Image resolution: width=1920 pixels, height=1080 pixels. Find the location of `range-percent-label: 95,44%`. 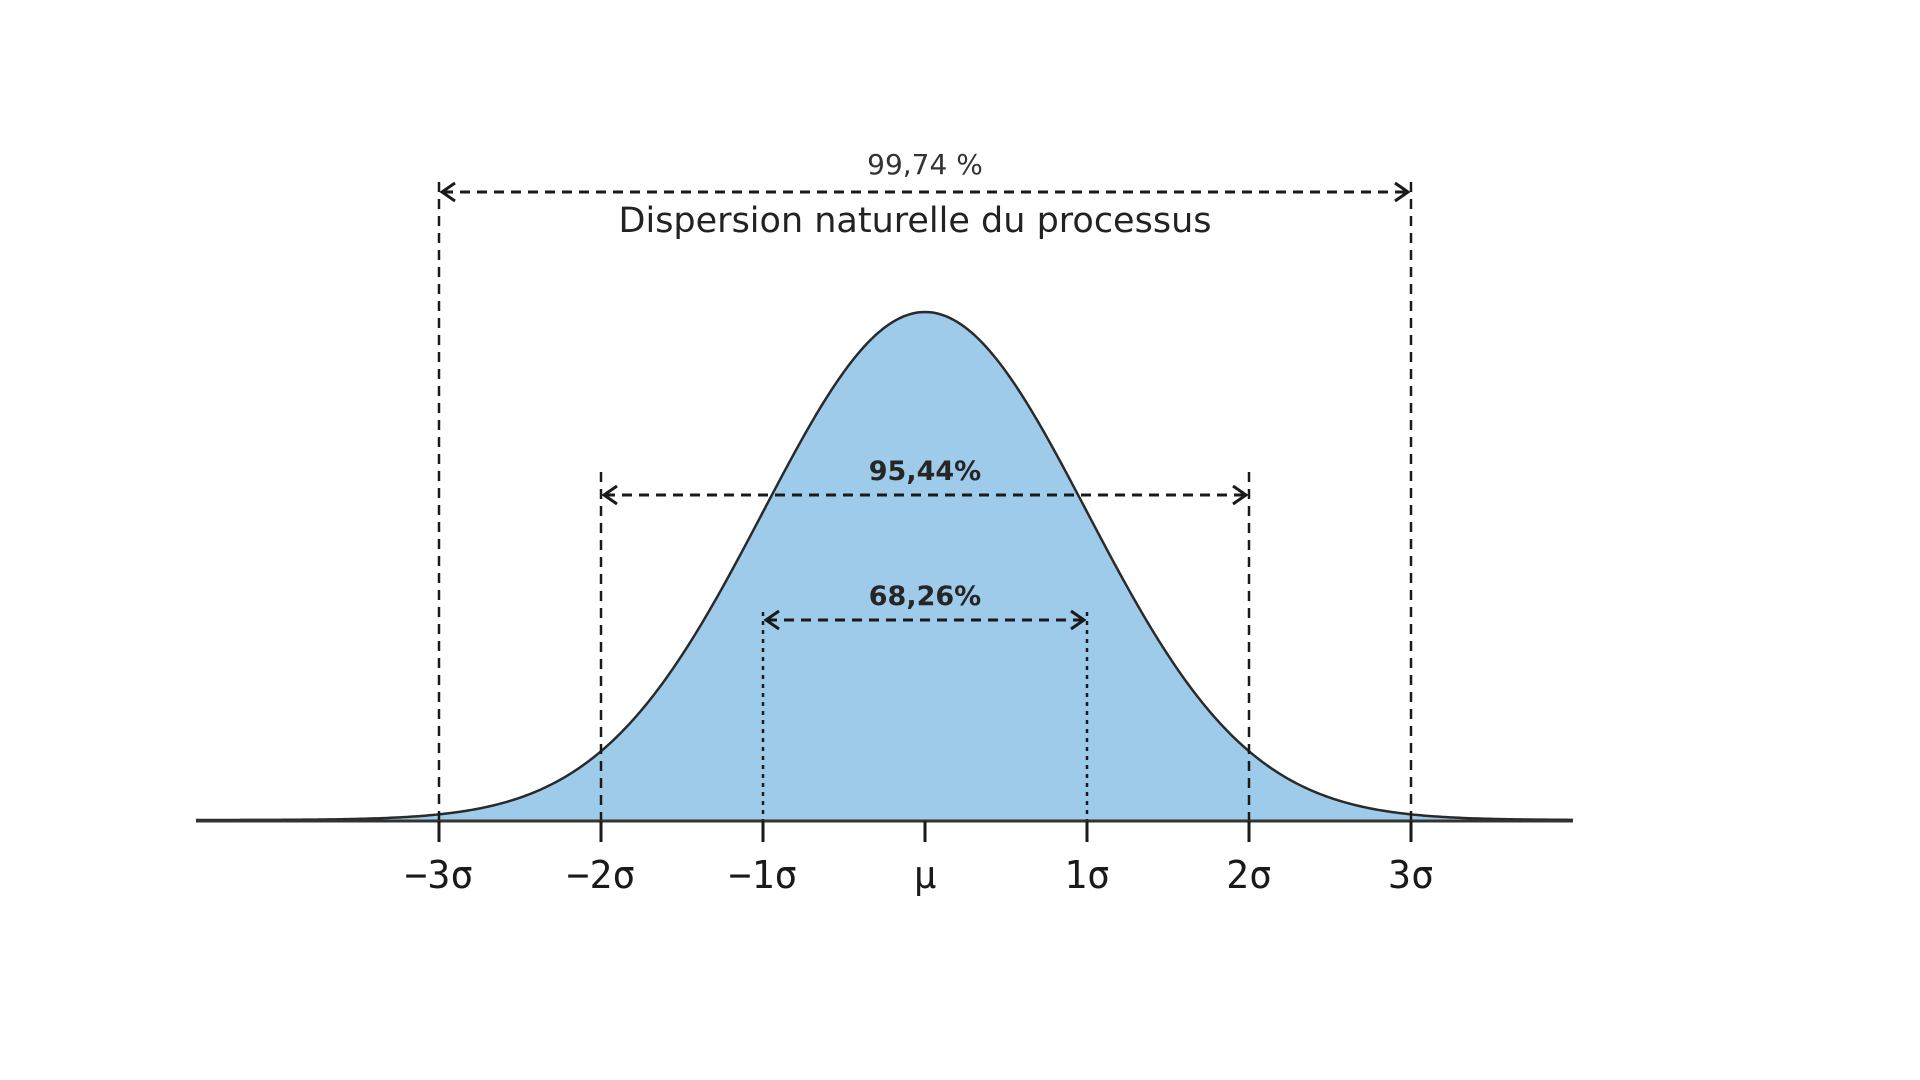

range-percent-label: 95,44% is located at coordinates (925, 471).